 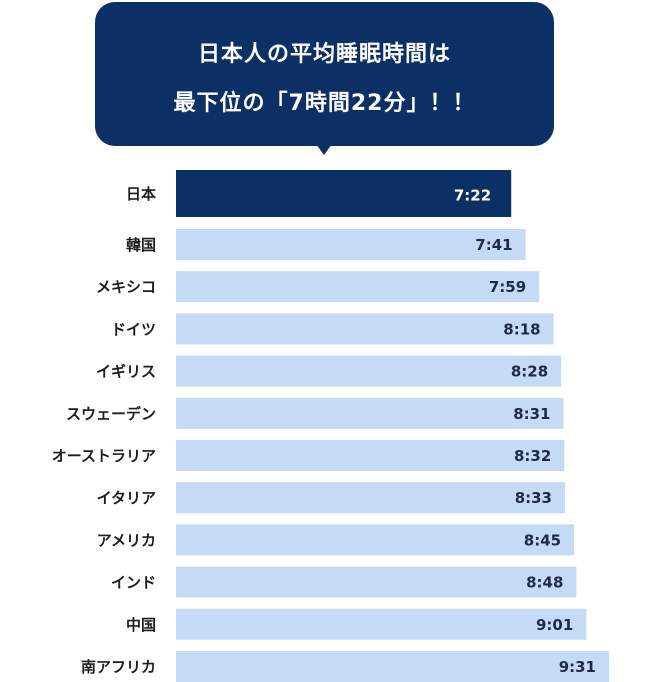 I want to click on category-label-7: イタリア, so click(x=126, y=498).